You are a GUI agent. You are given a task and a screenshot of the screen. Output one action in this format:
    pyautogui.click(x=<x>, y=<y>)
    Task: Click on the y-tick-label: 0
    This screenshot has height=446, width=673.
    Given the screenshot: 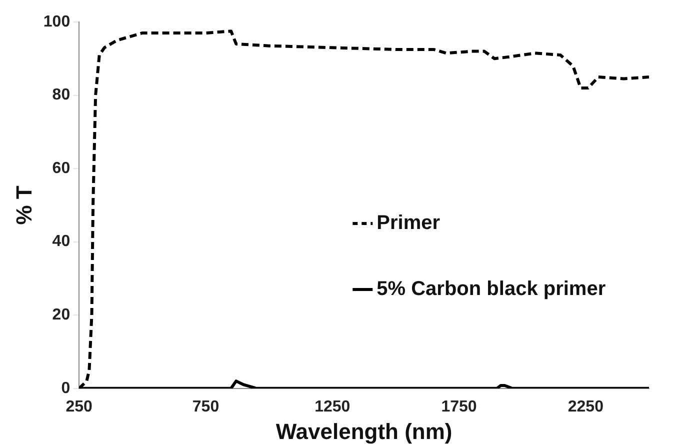 What is the action you would take?
    pyautogui.click(x=65, y=388)
    